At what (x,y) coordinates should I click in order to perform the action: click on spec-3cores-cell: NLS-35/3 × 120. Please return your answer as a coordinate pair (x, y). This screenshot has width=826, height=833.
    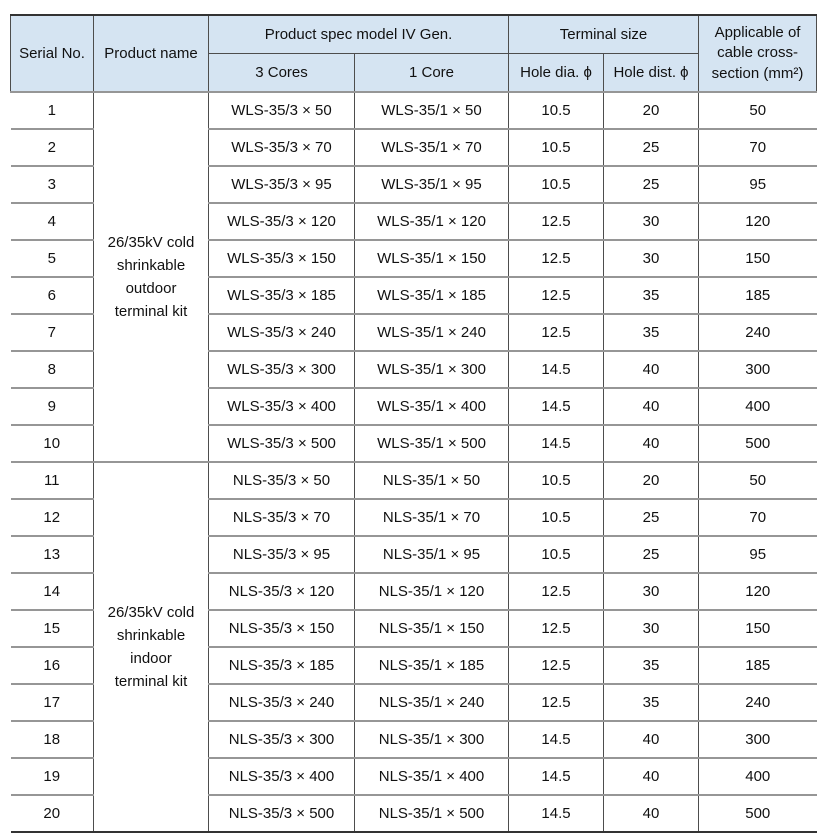
    Looking at the image, I should click on (281, 592).